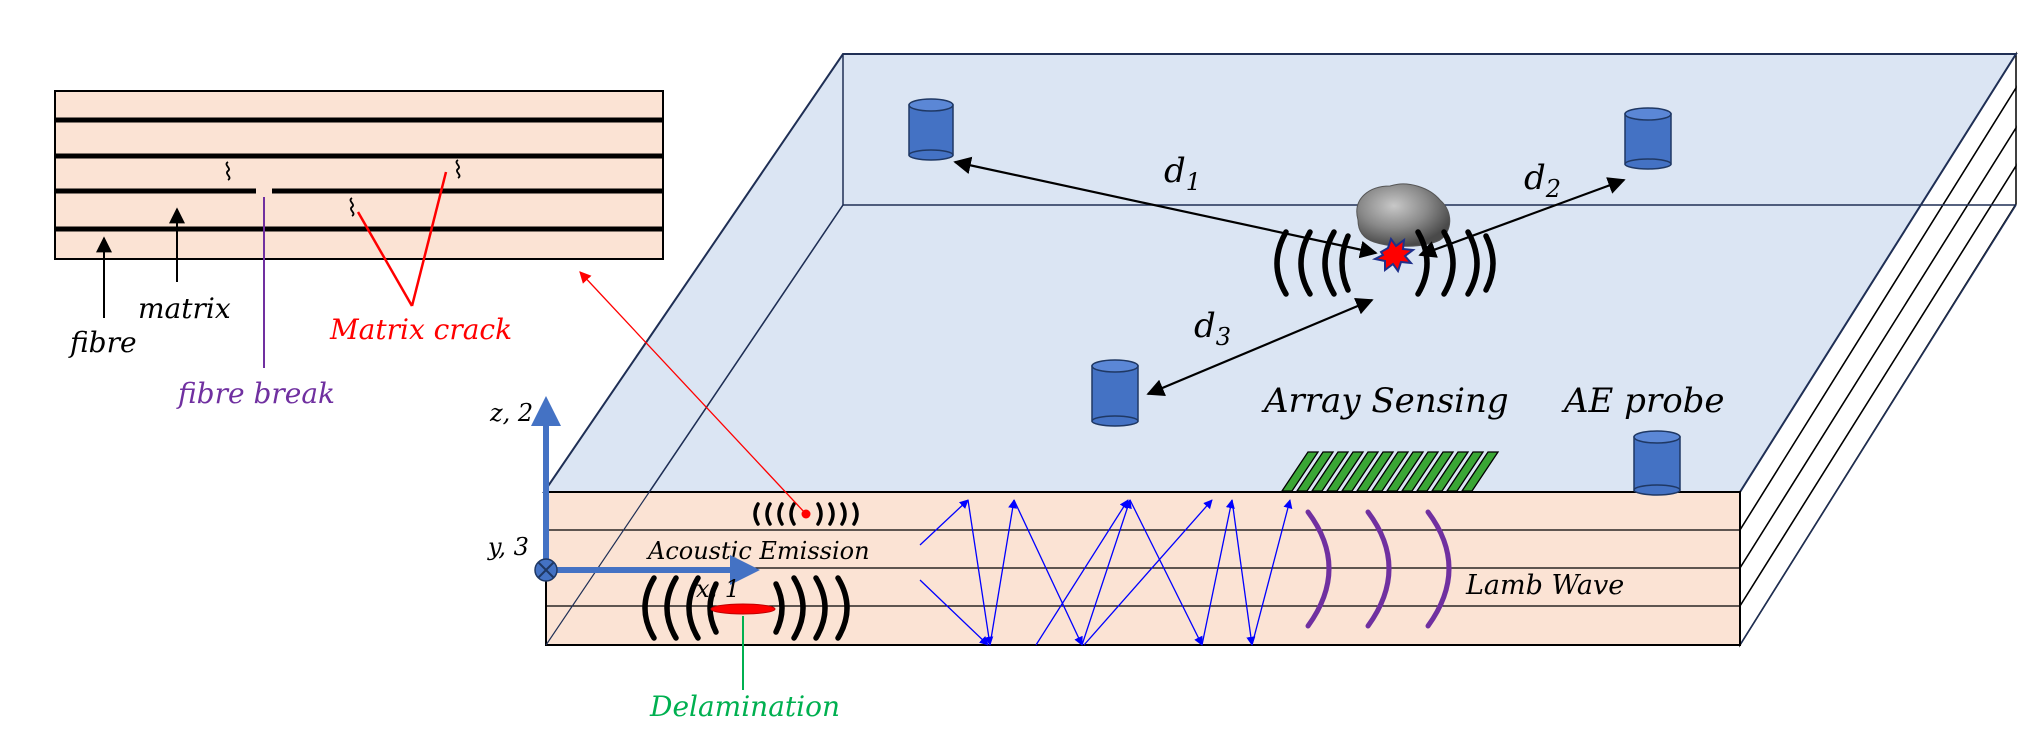 The width and height of the screenshot is (2042, 732). I want to click on lamb-wave-arcs, so click(1378, 569).